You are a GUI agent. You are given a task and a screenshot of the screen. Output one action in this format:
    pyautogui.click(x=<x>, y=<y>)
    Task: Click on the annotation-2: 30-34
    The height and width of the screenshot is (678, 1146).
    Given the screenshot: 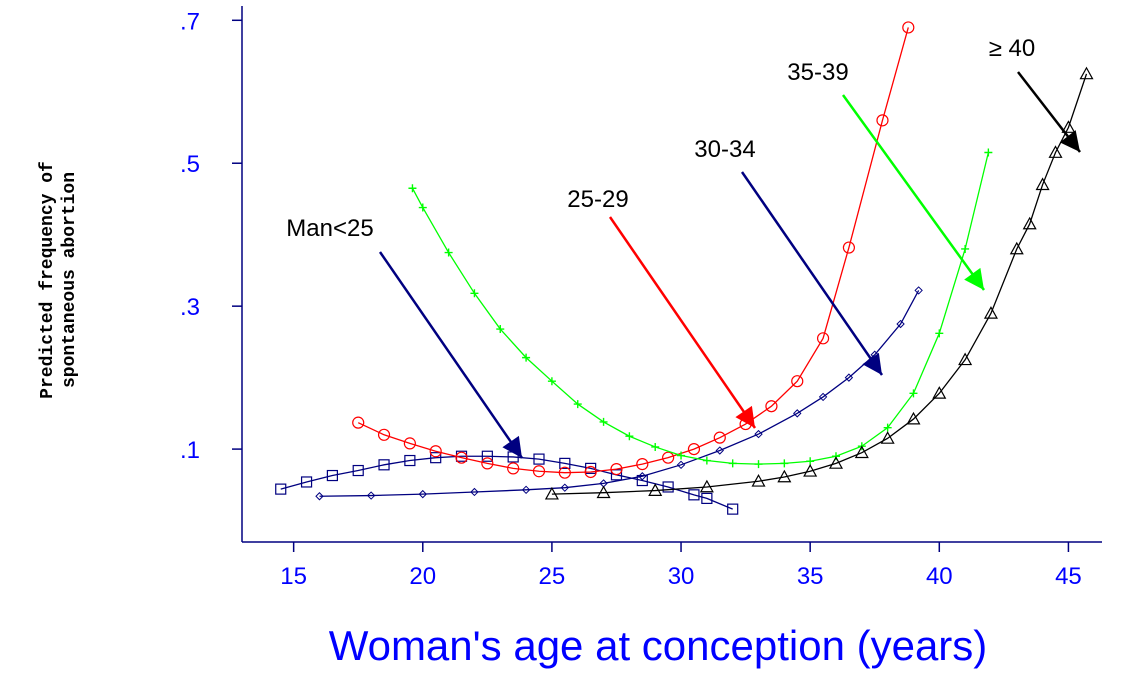 What is the action you would take?
    pyautogui.click(x=789, y=256)
    